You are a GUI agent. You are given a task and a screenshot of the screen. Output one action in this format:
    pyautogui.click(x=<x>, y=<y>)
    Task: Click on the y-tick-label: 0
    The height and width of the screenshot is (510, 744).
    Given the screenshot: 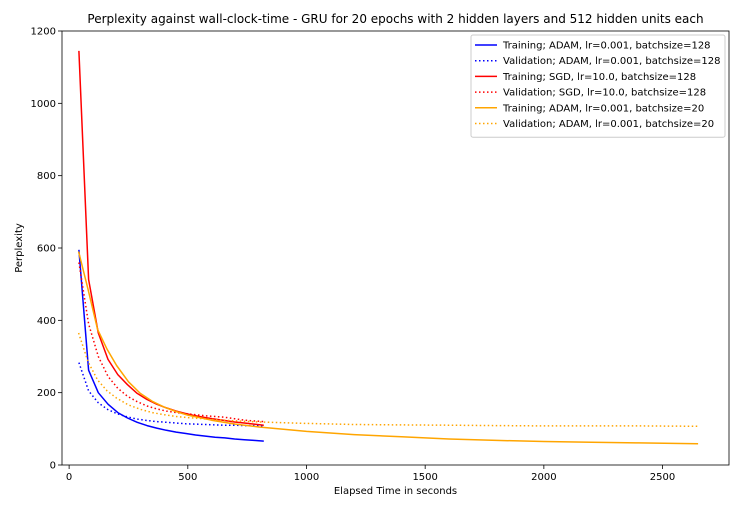 What is the action you would take?
    pyautogui.click(x=53, y=466)
    